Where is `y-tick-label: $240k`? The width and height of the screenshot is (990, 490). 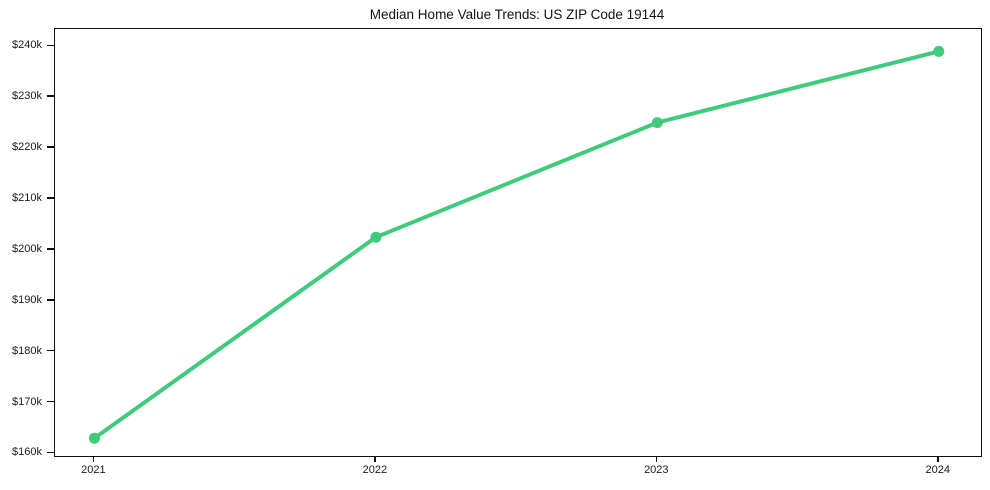
y-tick-label: $240k is located at coordinates (27, 45).